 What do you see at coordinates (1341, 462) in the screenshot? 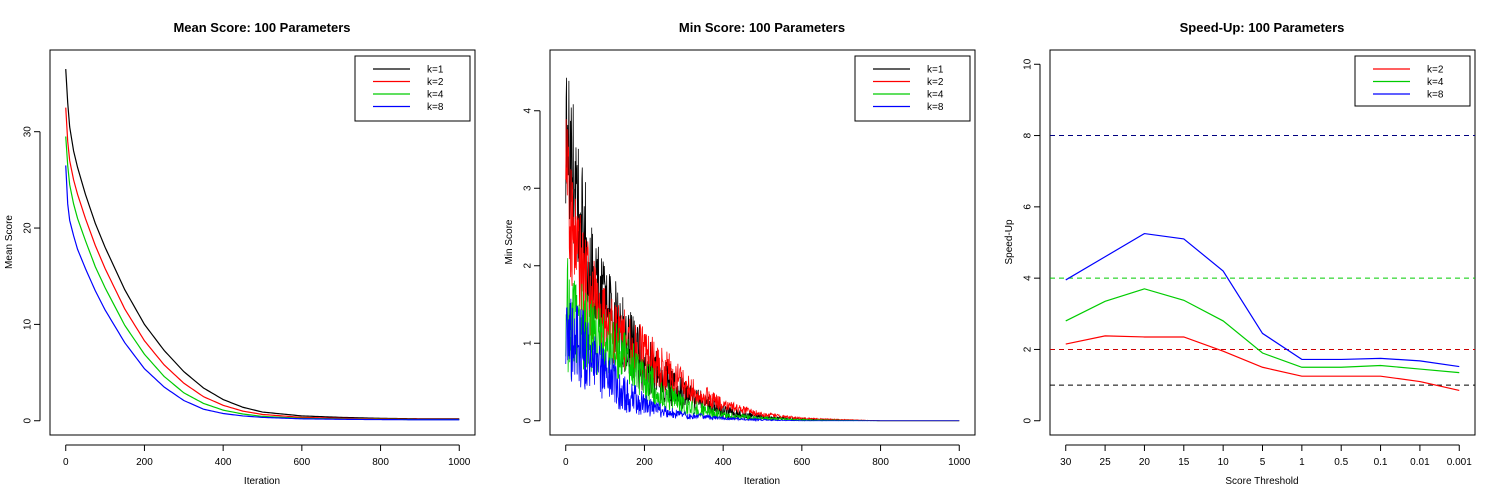
I see `speed-up-x-tick-label: 0.5` at bounding box center [1341, 462].